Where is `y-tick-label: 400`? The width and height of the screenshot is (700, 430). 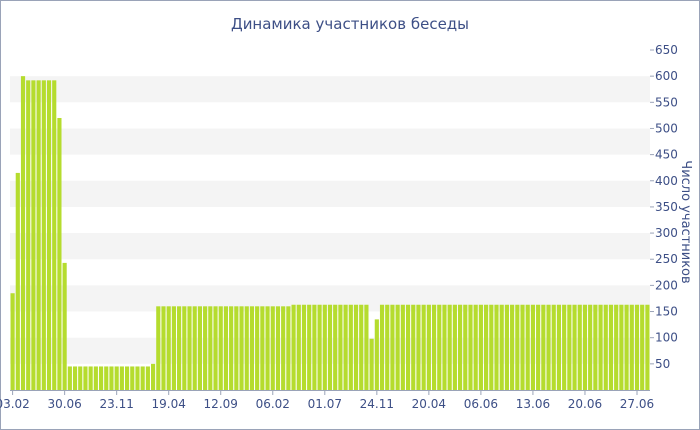 y-tick-label: 400 is located at coordinates (666, 181).